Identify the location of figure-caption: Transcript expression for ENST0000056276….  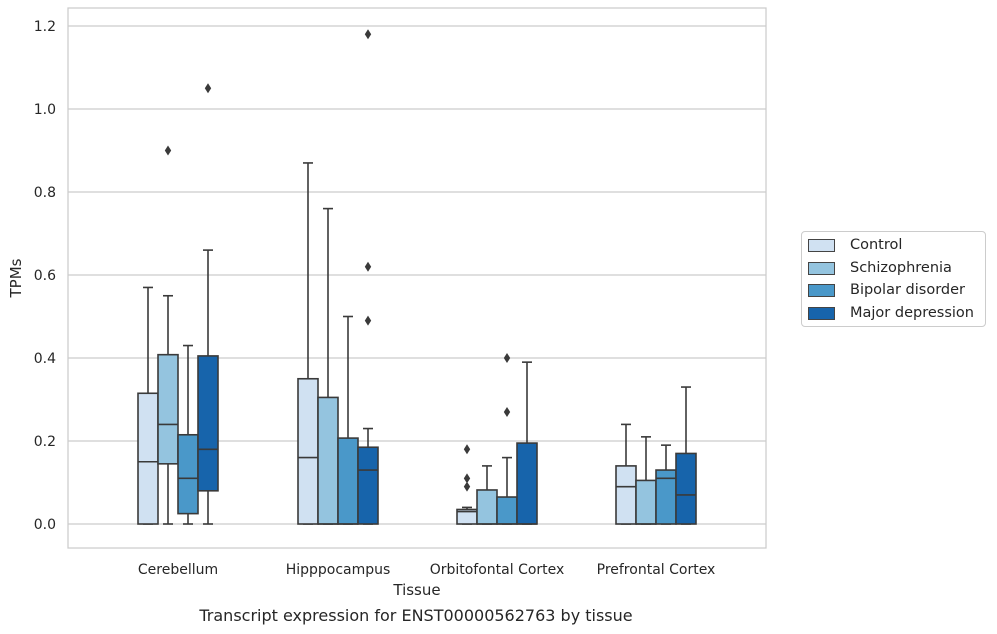
(416, 615).